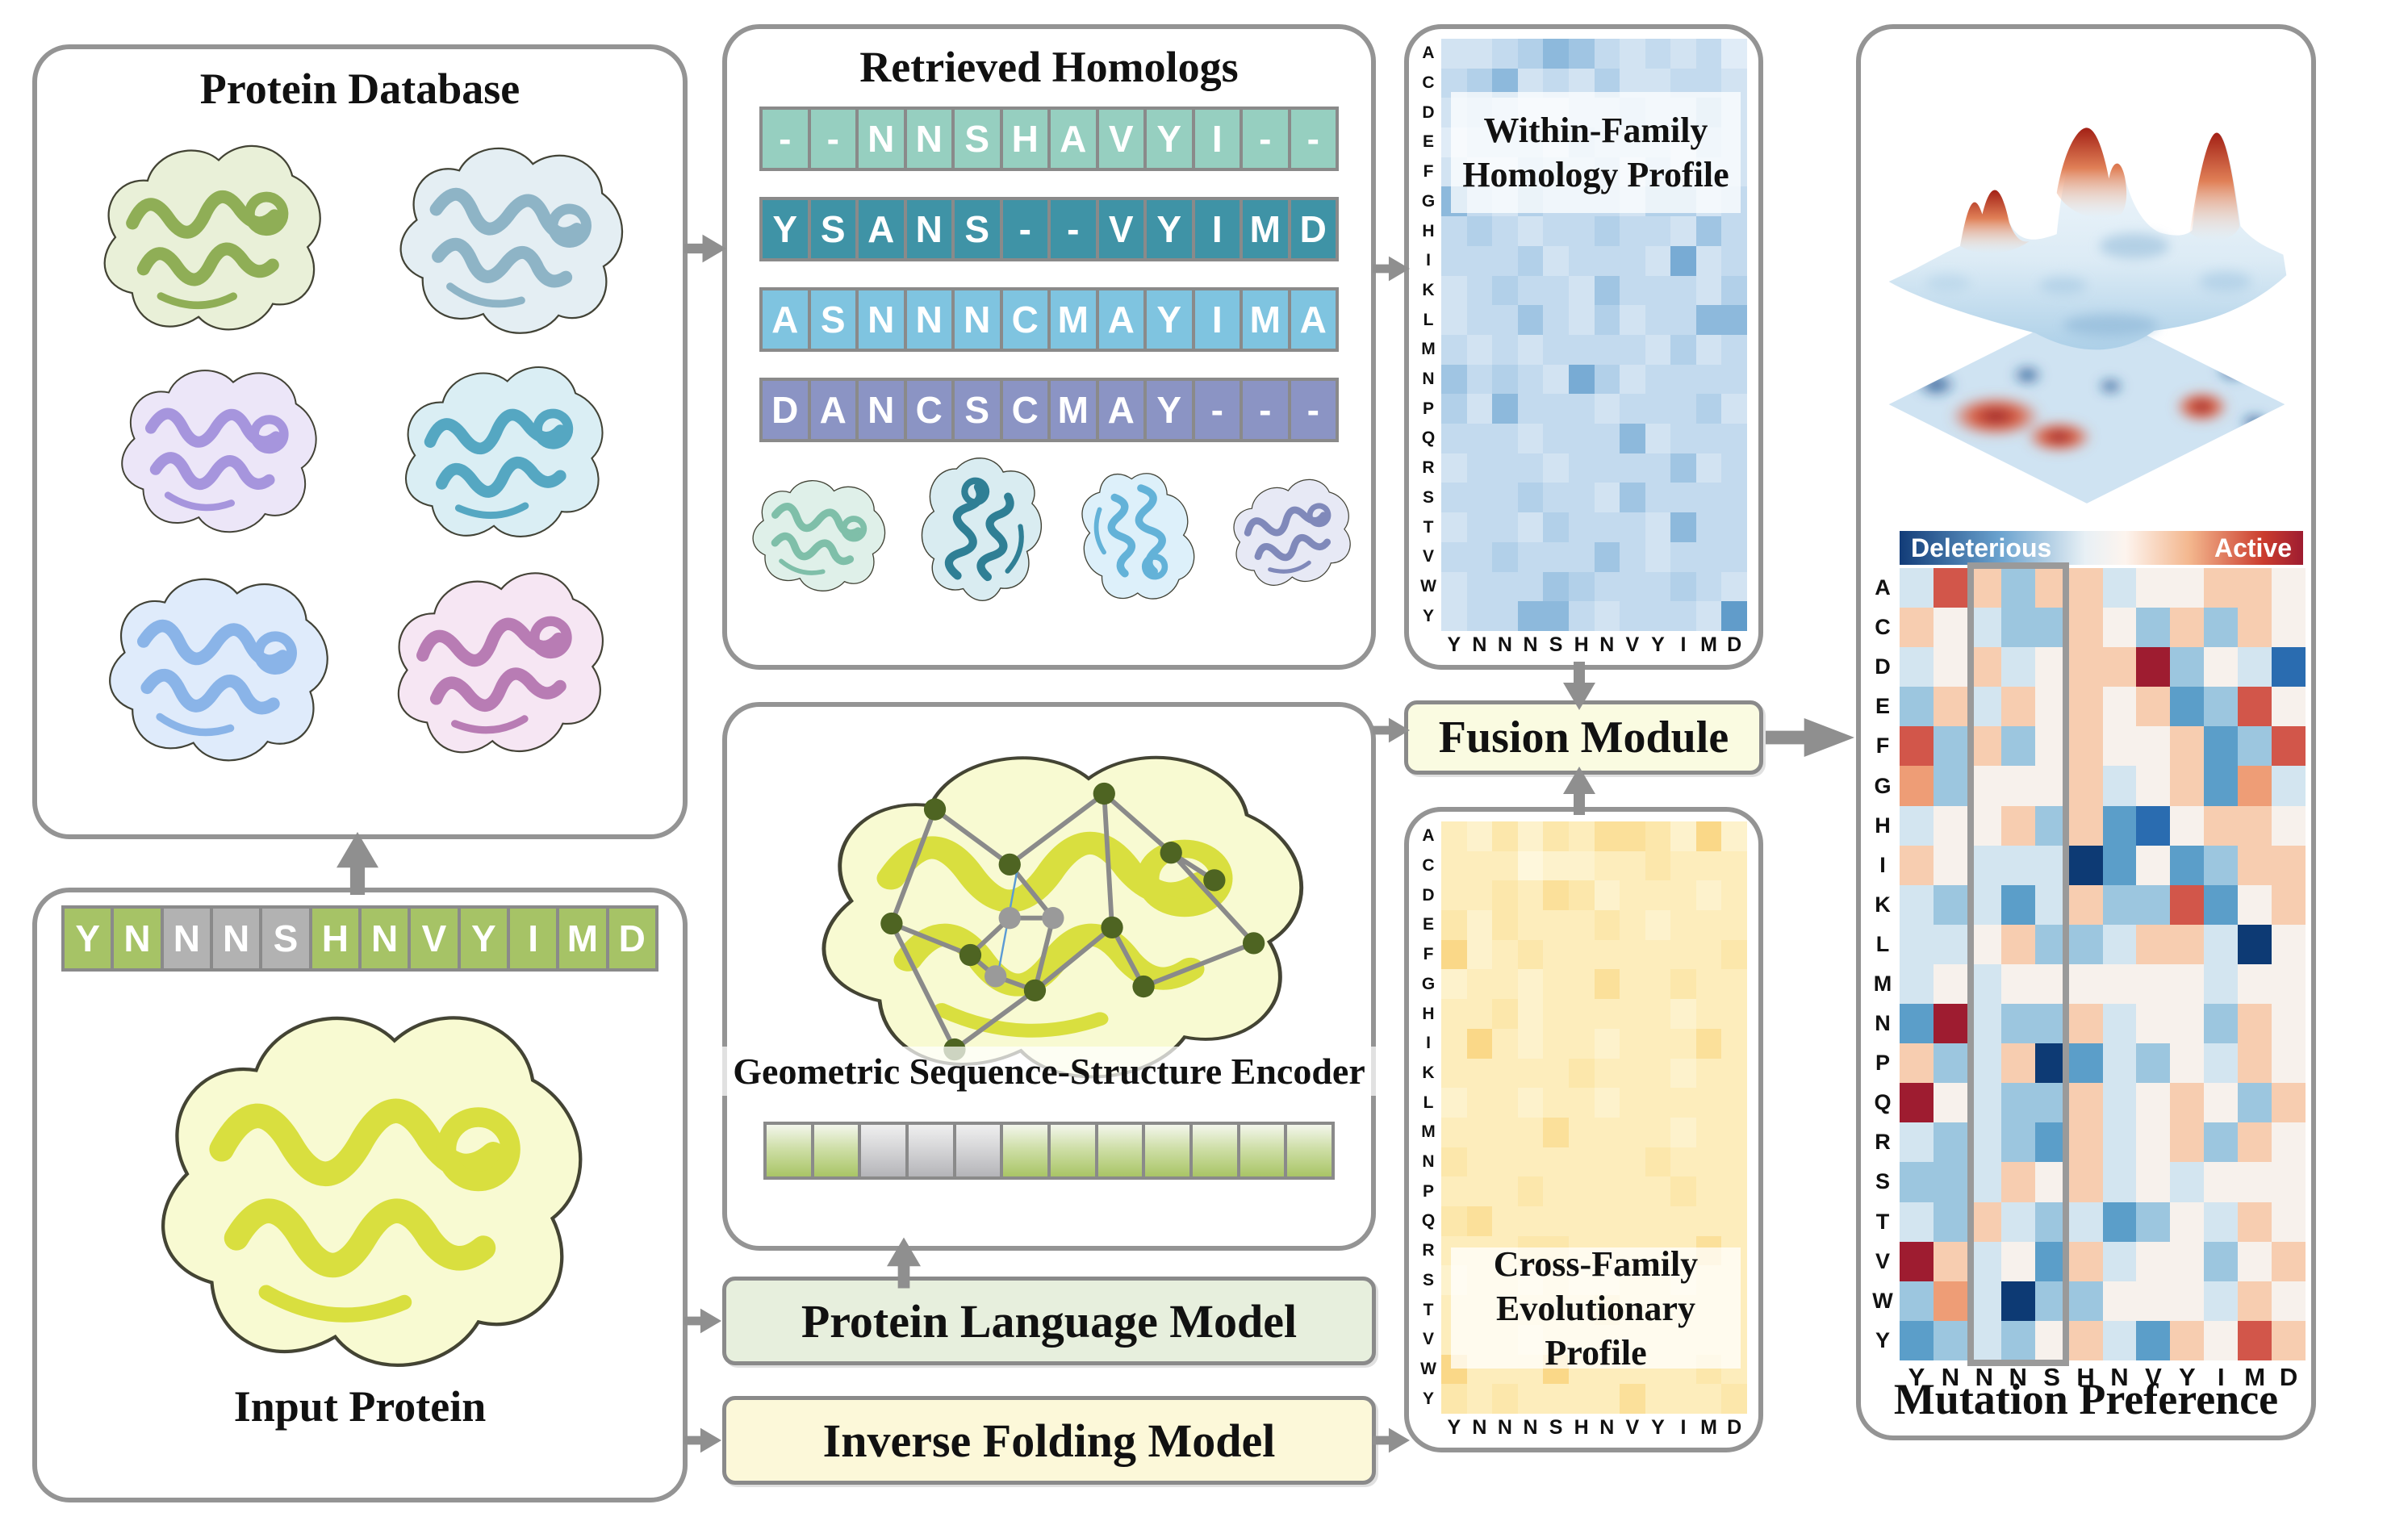 The width and height of the screenshot is (2408, 1517). Describe the element at coordinates (1454, 1427) in the screenshot. I see `col-label: Y` at that location.